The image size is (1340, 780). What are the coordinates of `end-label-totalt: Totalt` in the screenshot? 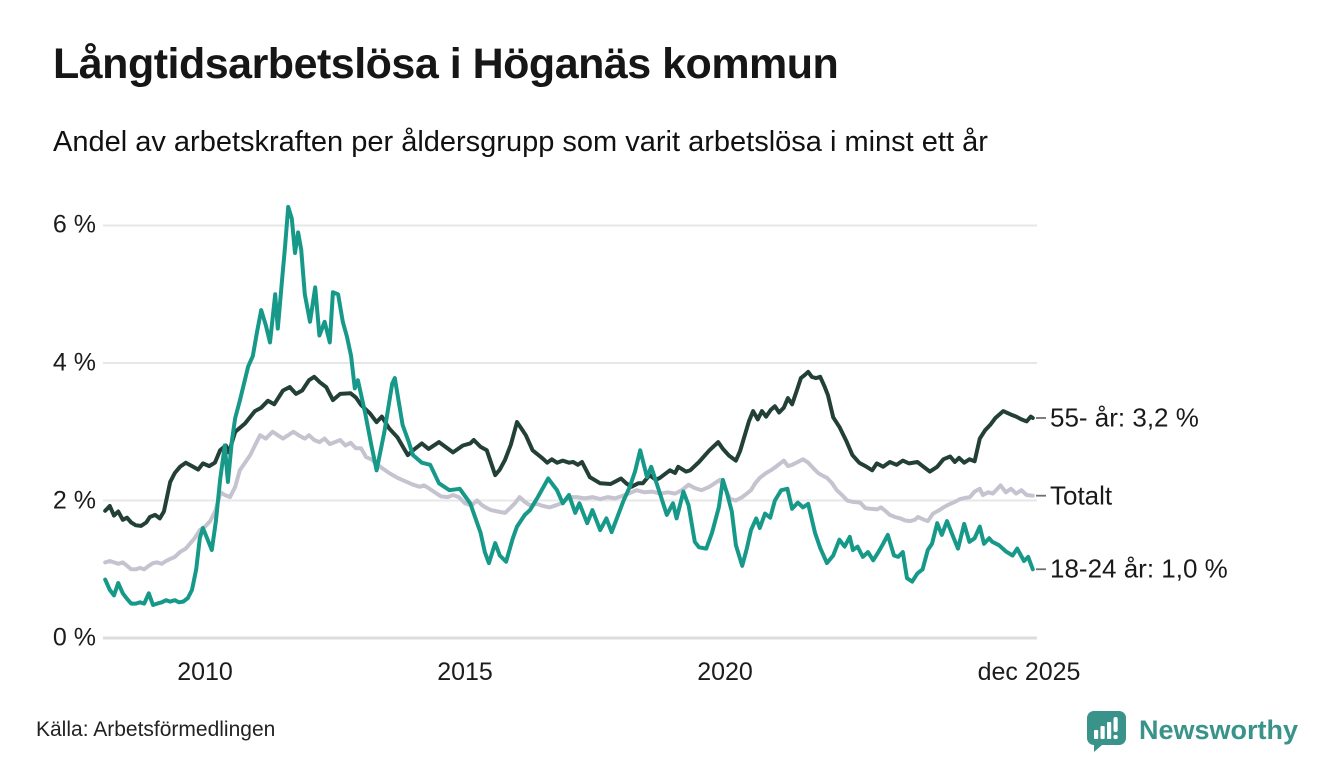 It's located at (1081, 495).